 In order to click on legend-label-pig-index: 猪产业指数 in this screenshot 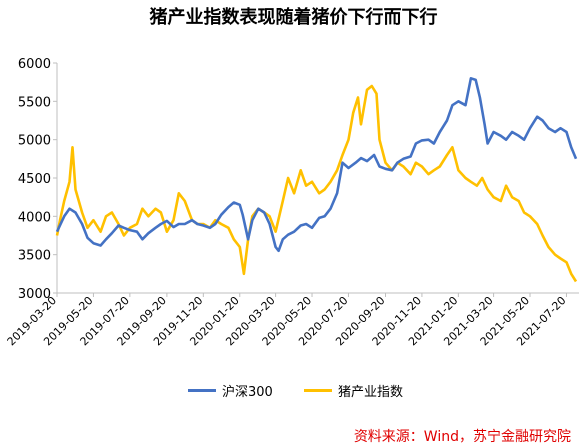, I will do `click(371, 392)`.